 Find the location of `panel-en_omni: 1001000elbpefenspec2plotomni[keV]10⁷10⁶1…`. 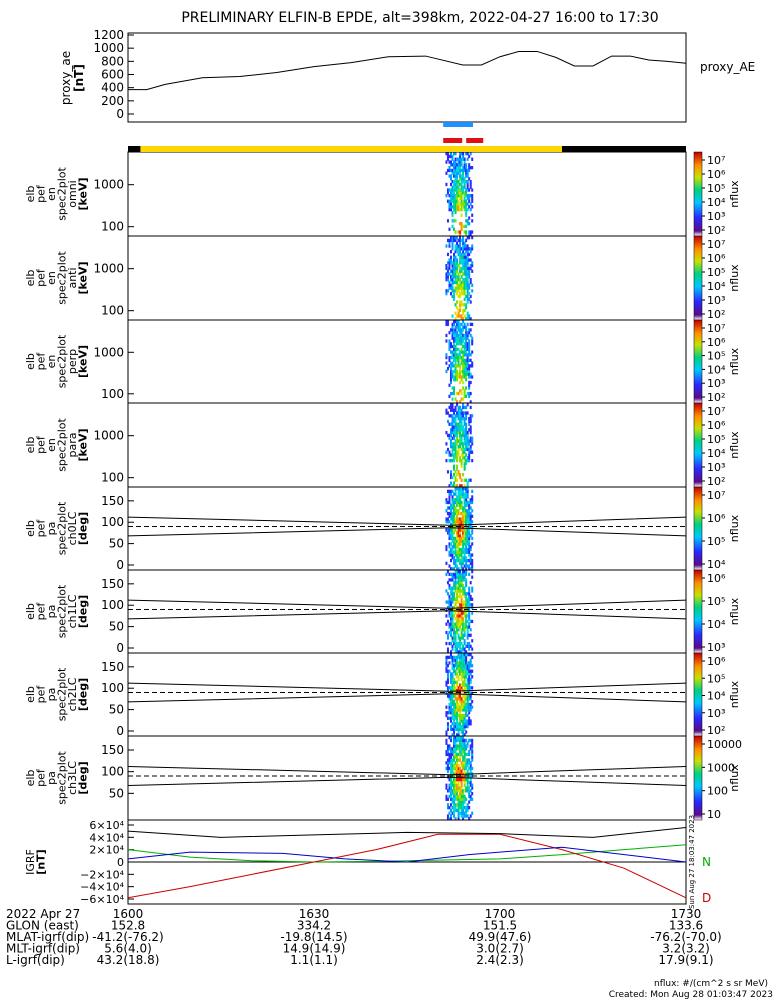

panel-en_omni: 1001000elbpefenspec2plotomni[keV]10⁷10⁶1… is located at coordinates (382, 194).